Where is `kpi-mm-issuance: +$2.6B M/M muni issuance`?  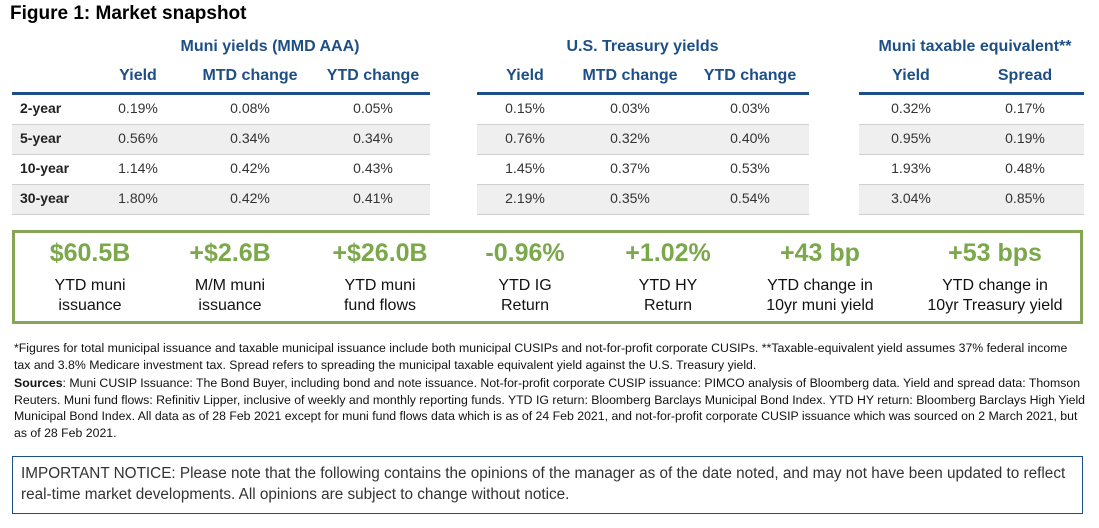
kpi-mm-issuance: +$2.6B M/M muni issuance is located at coordinates (230, 277).